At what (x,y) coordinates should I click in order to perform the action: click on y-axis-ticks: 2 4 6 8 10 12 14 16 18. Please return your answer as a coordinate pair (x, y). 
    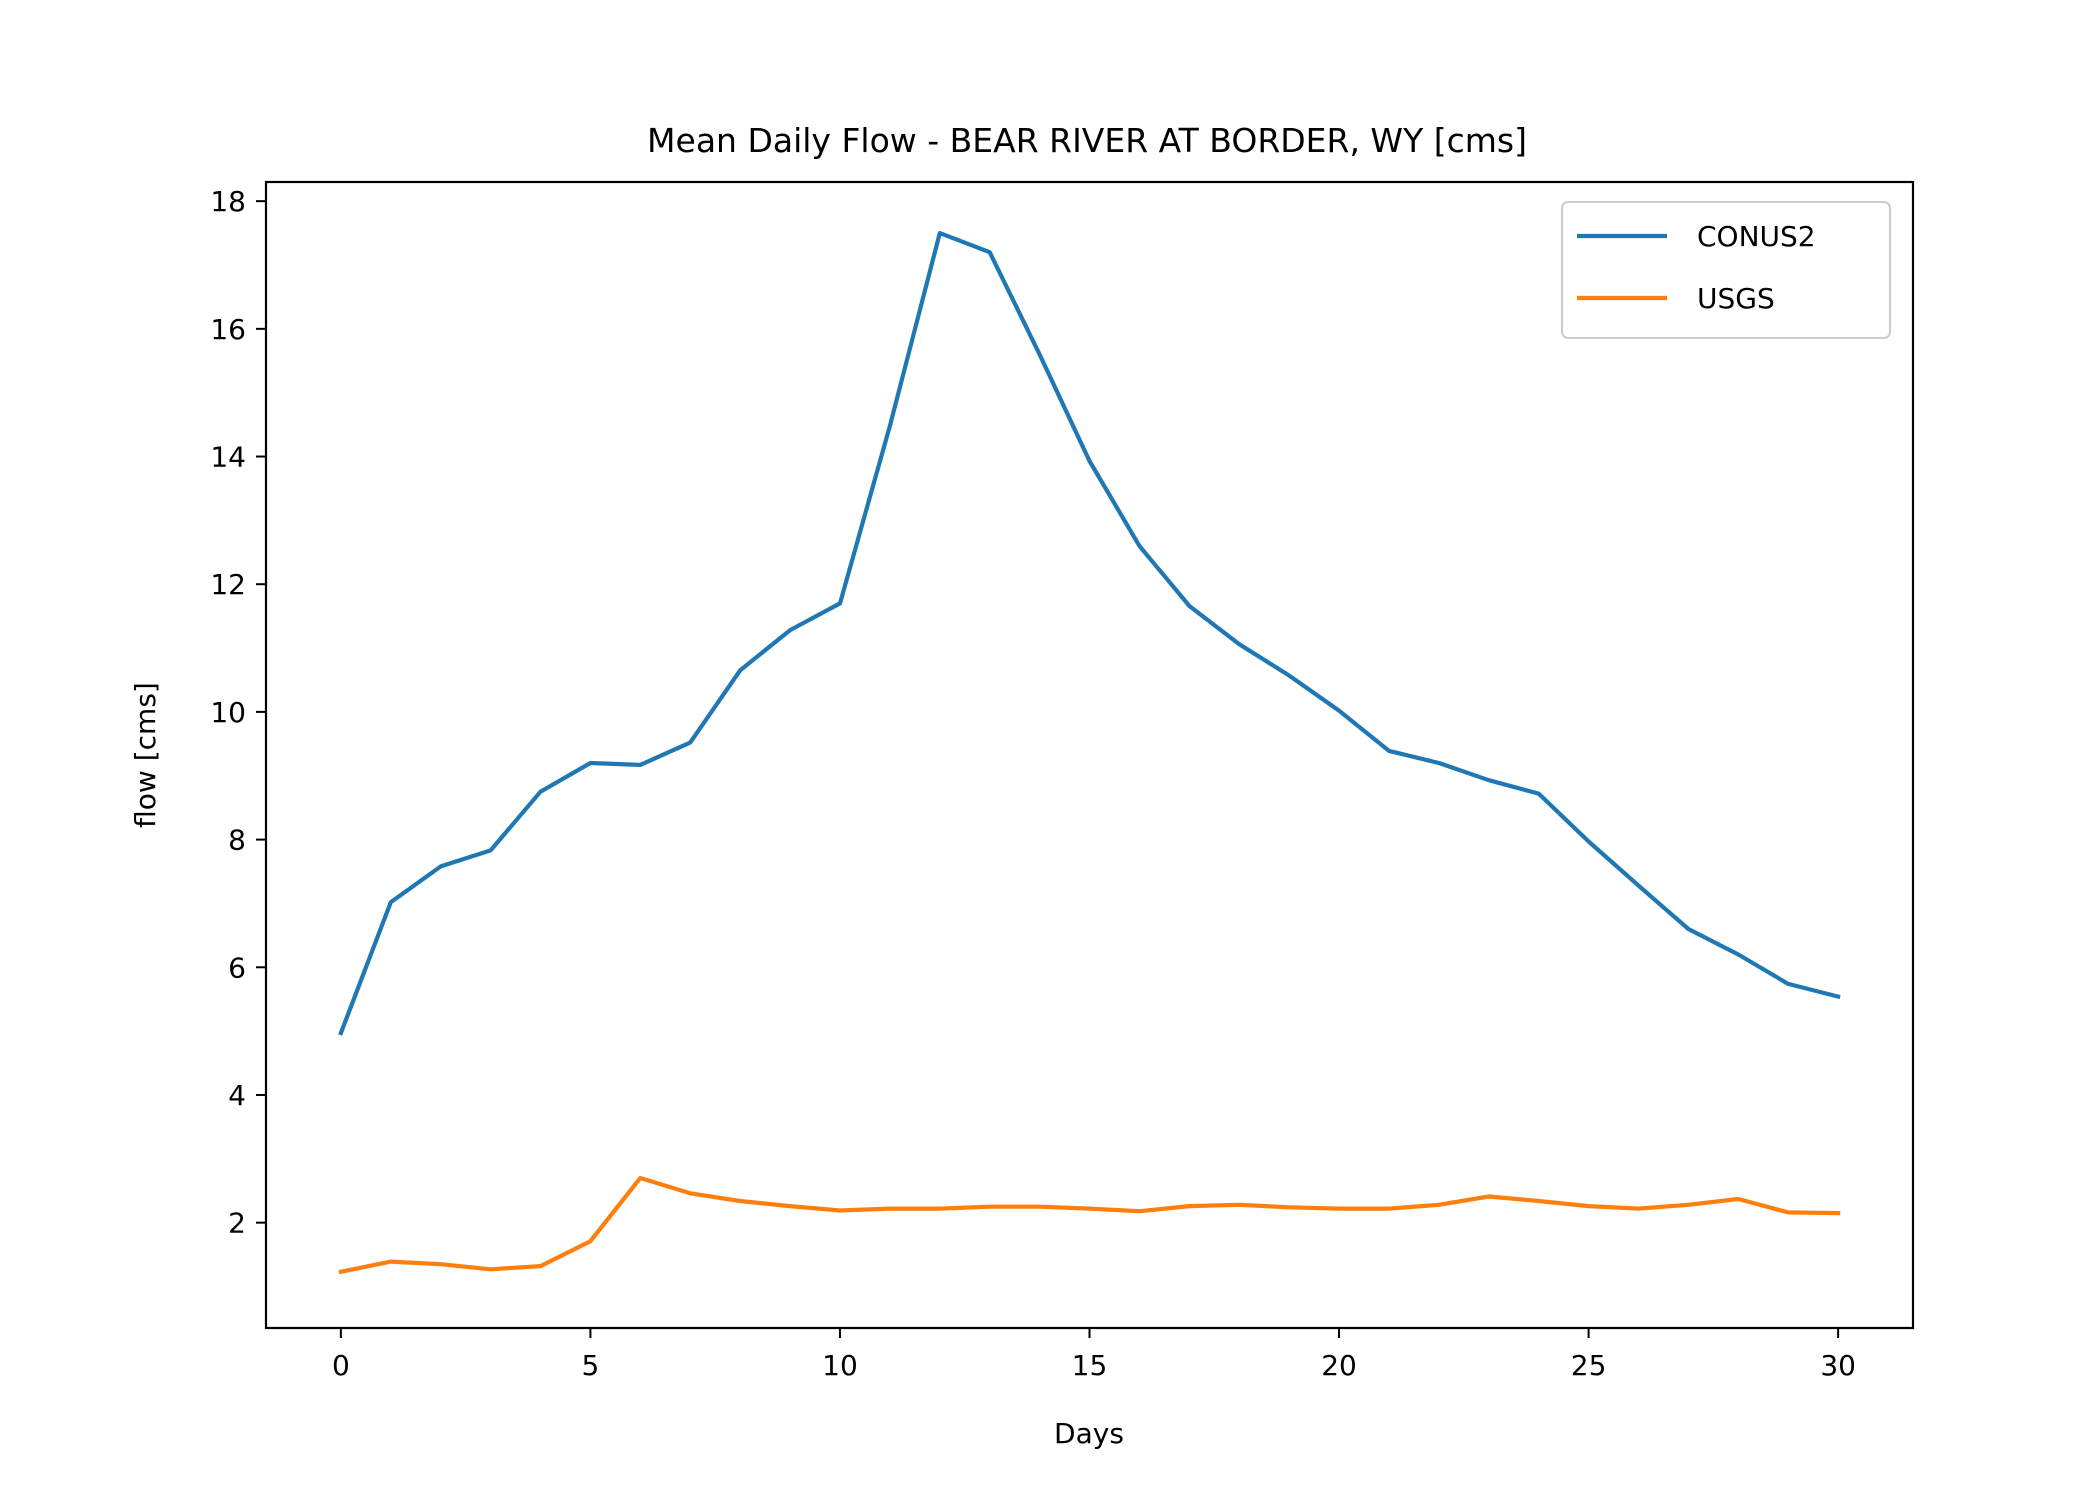
    Looking at the image, I should click on (238, 712).